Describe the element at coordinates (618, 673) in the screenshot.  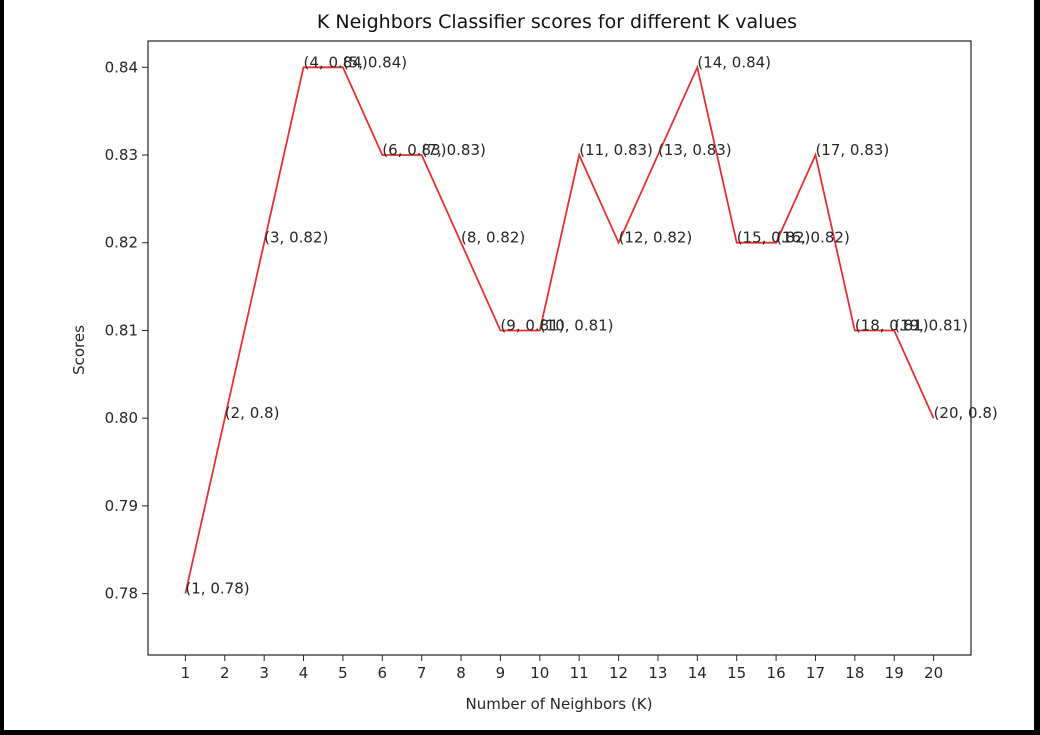
I see `x-tick-label: 12` at that location.